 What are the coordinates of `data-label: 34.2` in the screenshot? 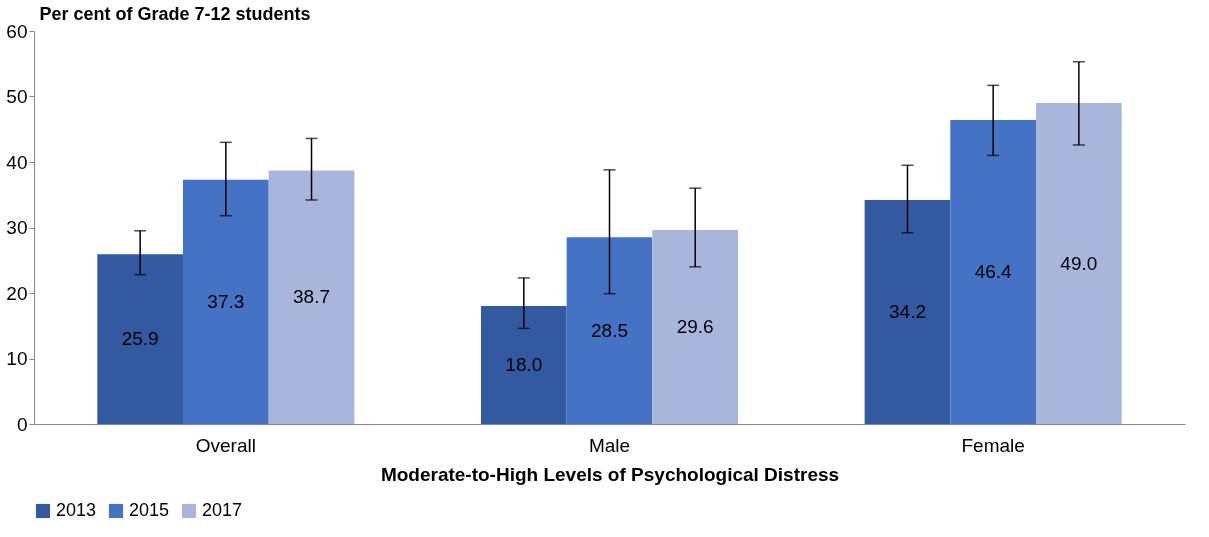 It's located at (907, 311).